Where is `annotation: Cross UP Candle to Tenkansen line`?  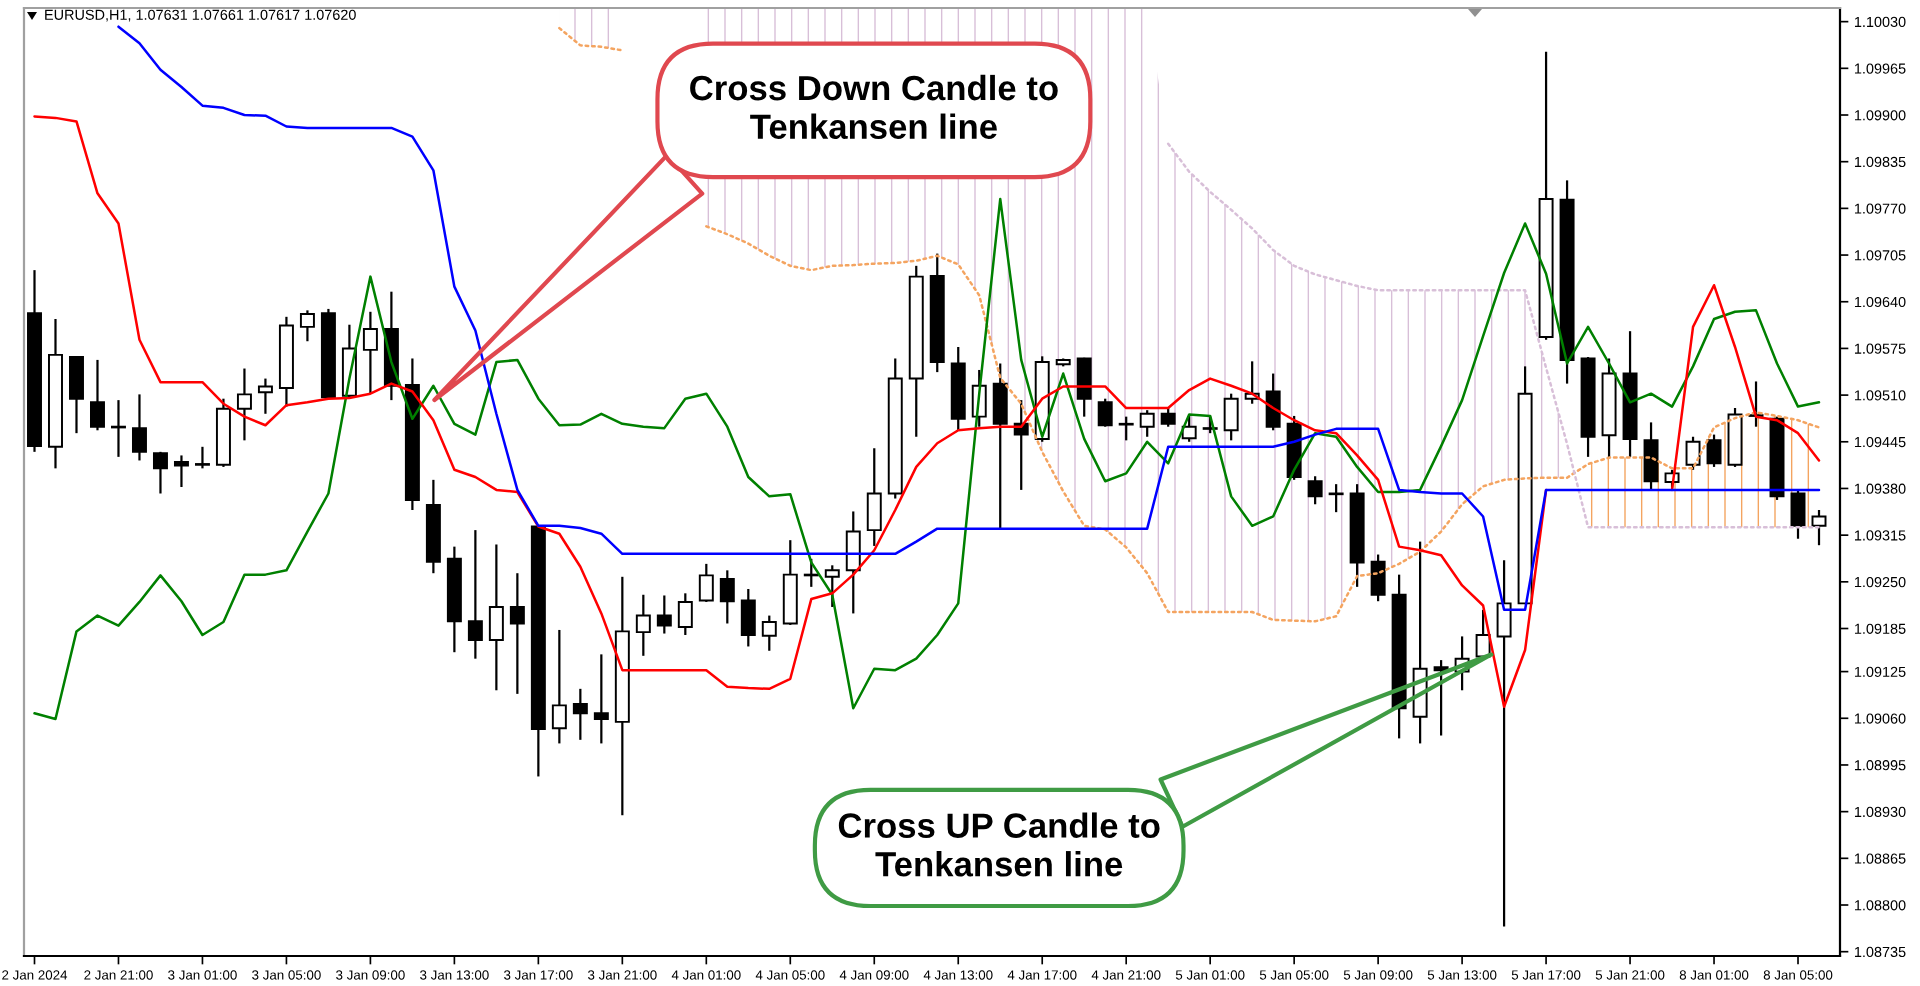
annotation: Cross UP Candle to Tenkansen line is located at coordinates (999, 844).